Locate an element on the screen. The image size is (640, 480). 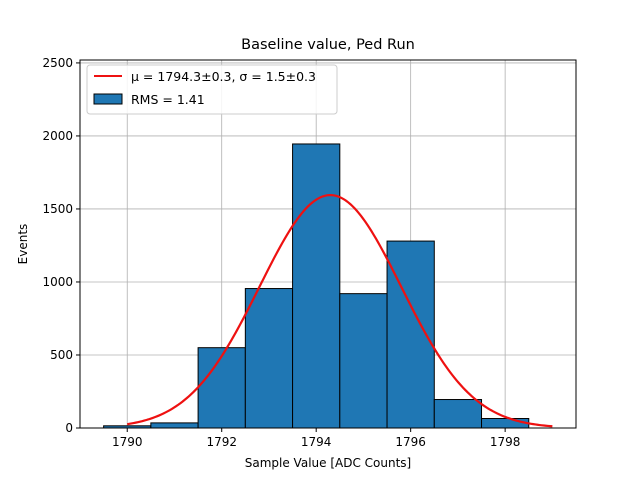
y-tick-label: 2000 is located at coordinates (57, 136).